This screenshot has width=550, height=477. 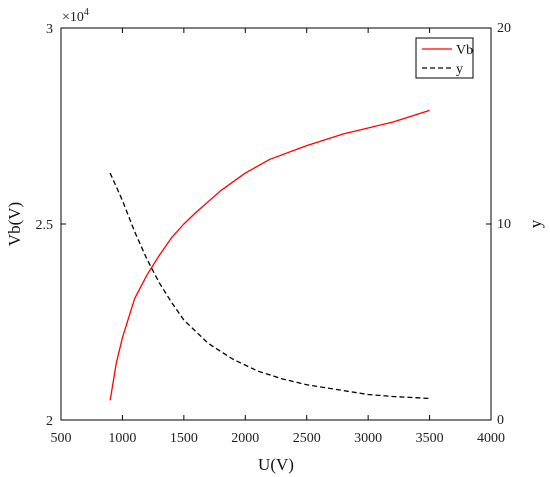 I want to click on x-tick-label: 4000, so click(x=491, y=438).